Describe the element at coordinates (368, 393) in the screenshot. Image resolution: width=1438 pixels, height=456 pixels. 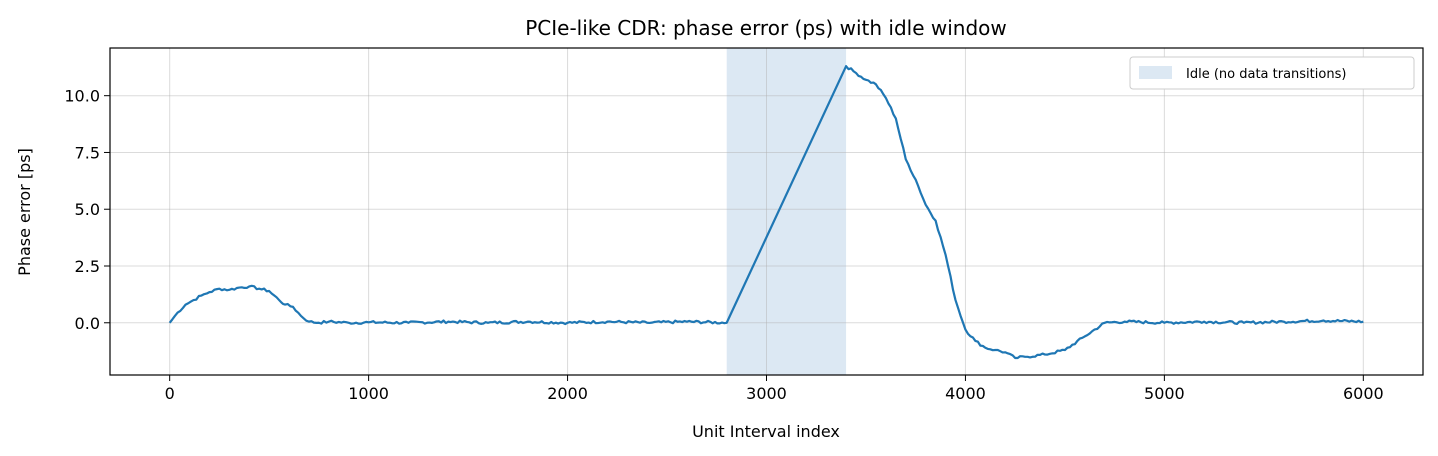
I see `x-tick-label: 1000` at that location.